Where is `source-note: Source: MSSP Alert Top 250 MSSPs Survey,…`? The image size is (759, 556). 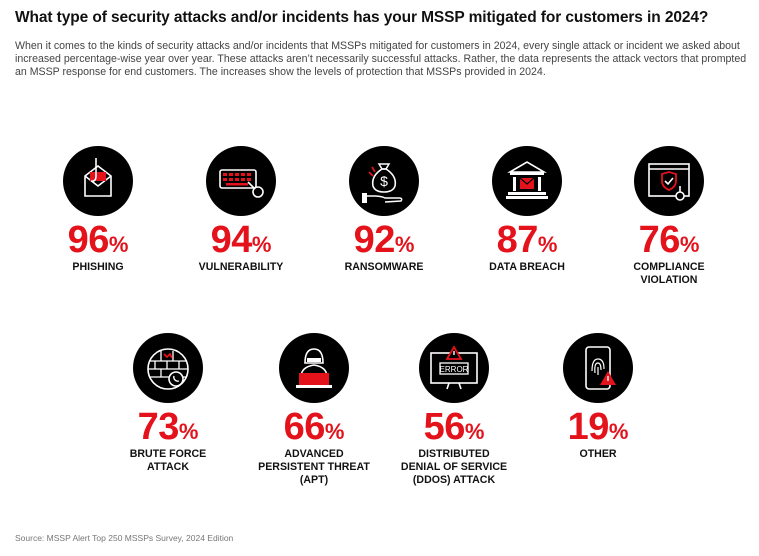
source-note: Source: MSSP Alert Top 250 MSSPs Survey,… is located at coordinates (124, 538).